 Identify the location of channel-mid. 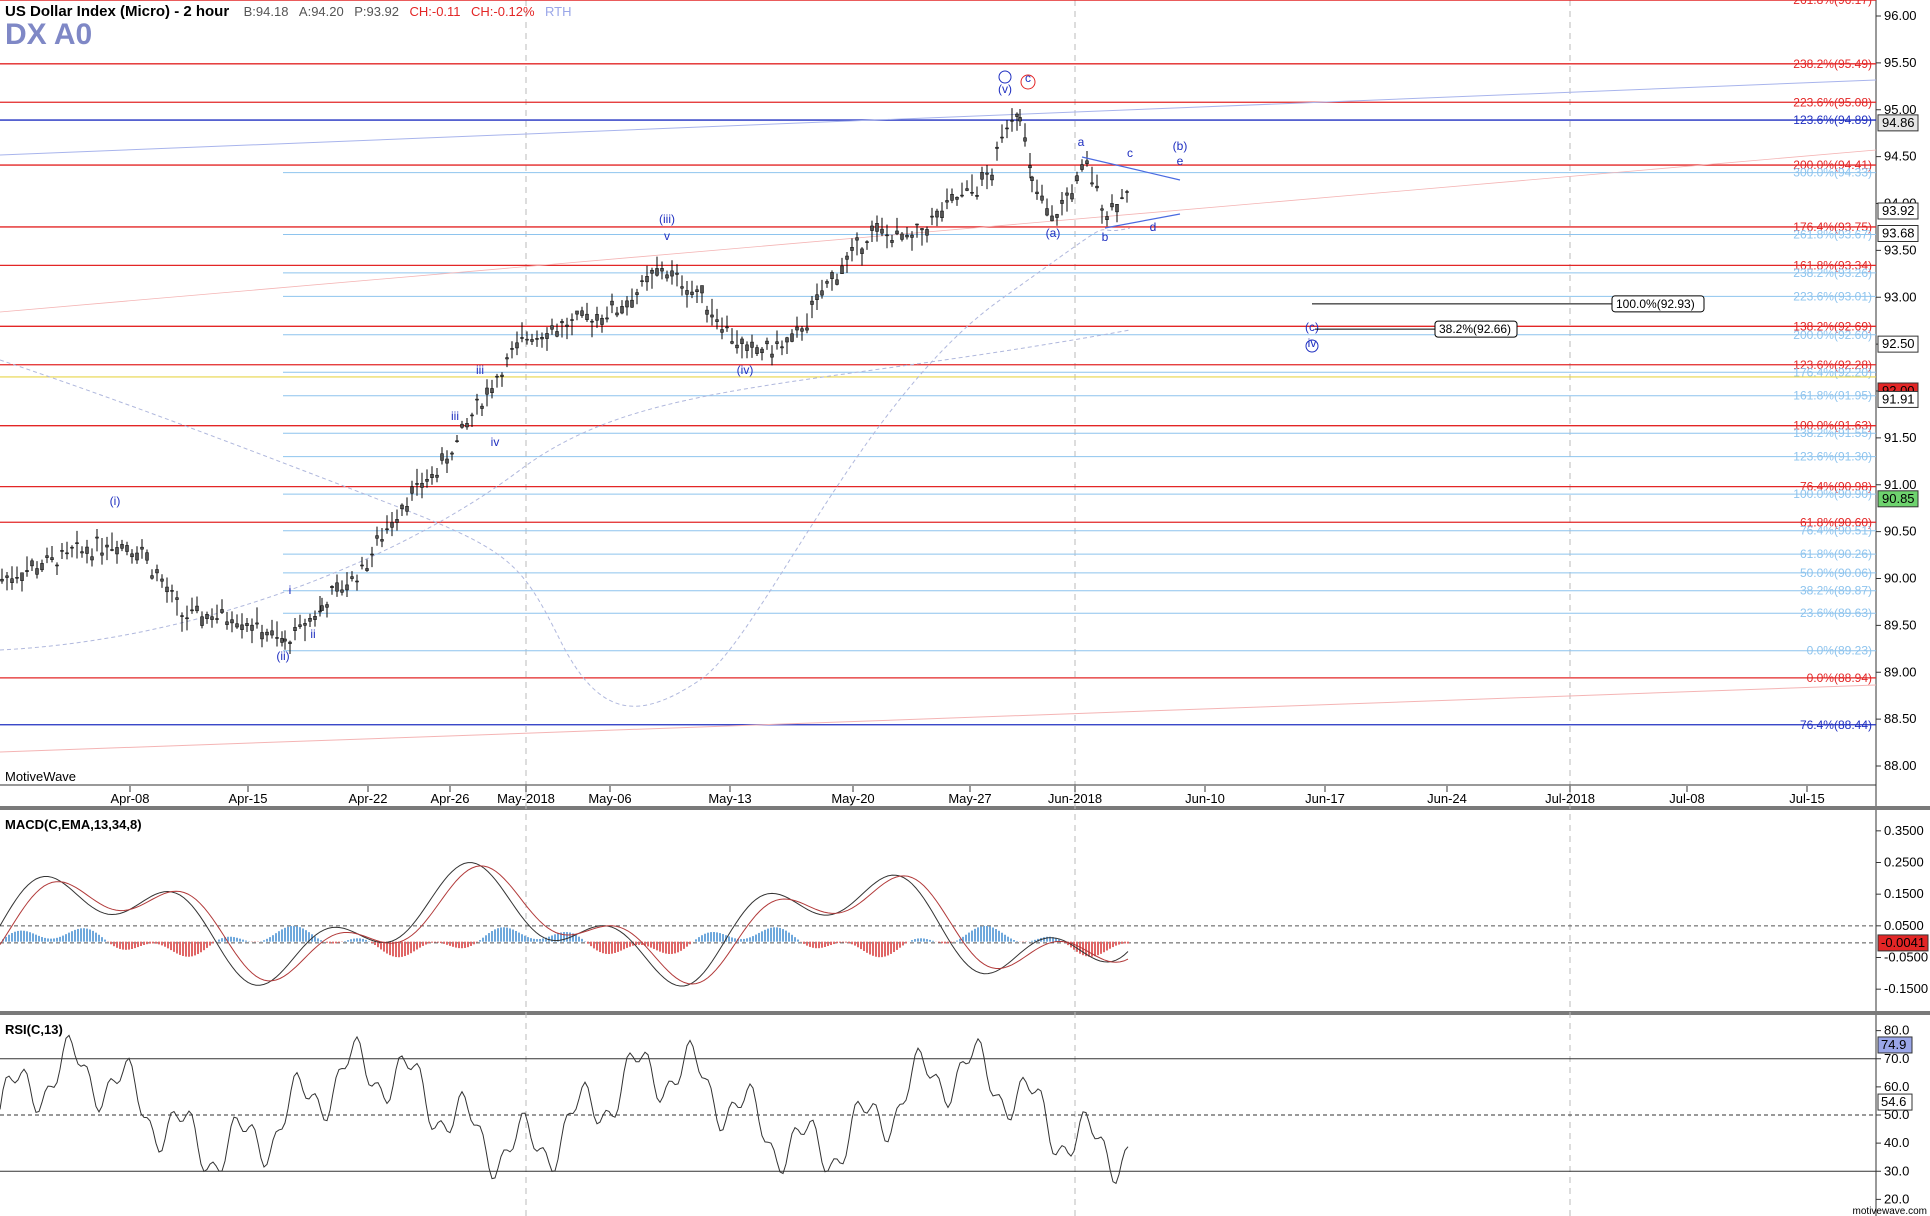
(938, 231).